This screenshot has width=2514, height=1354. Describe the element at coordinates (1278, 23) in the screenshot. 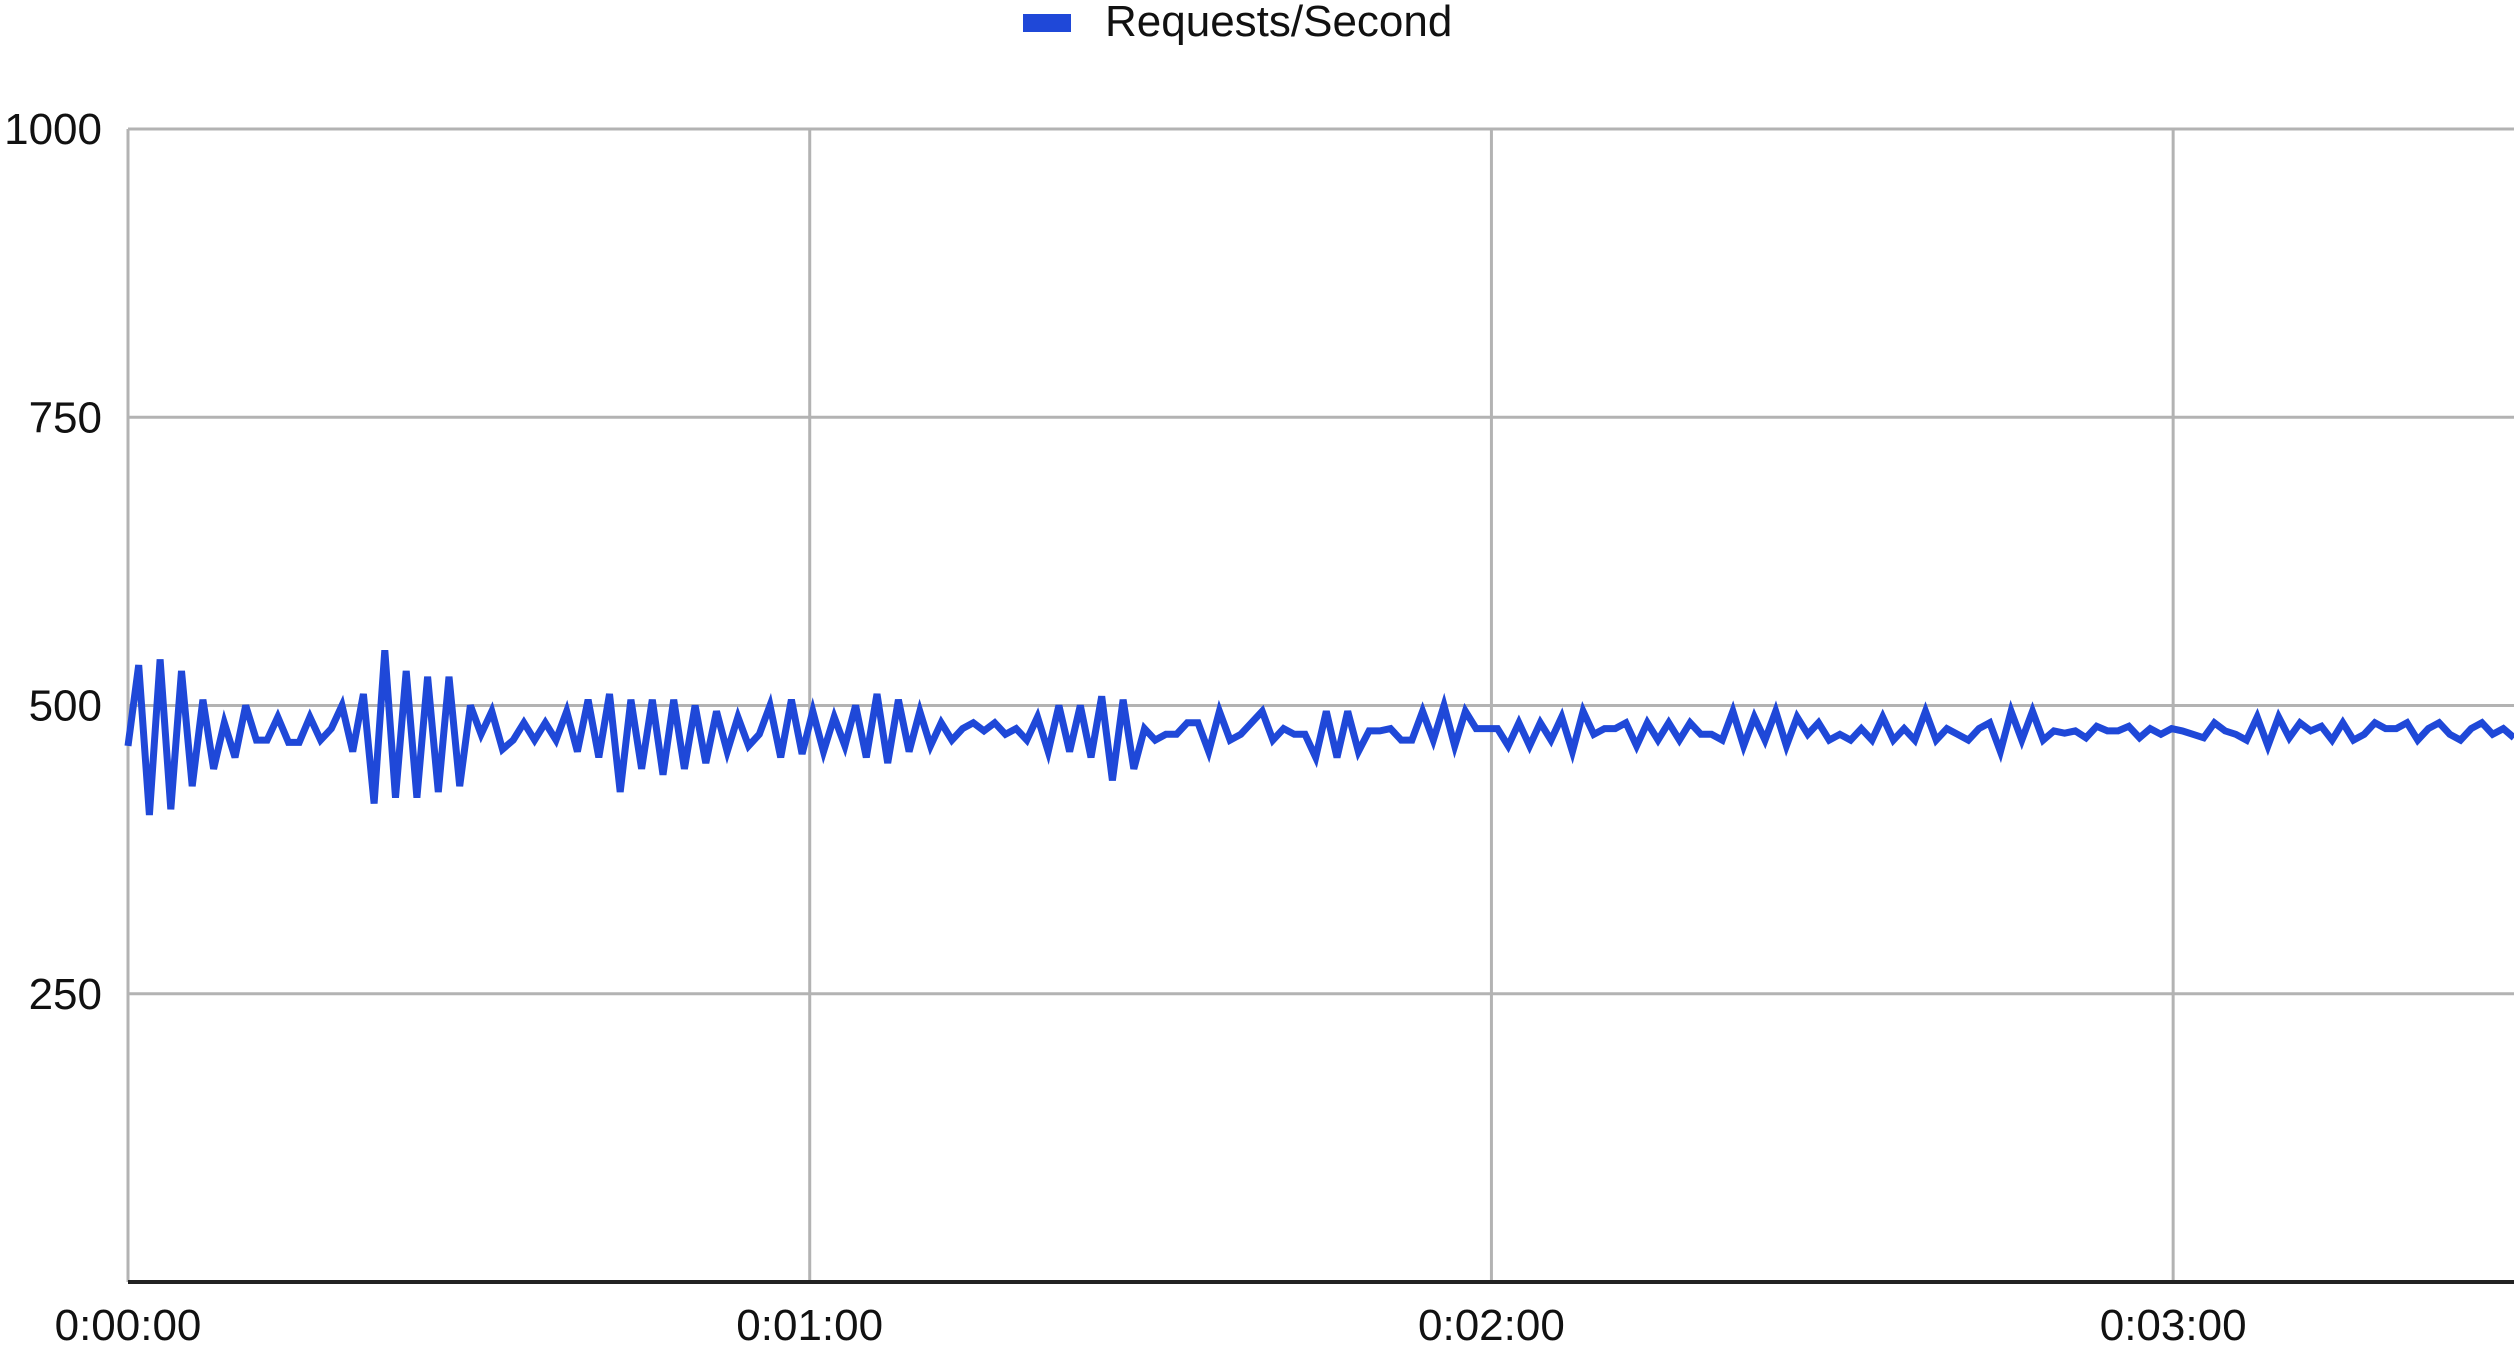

I see `legend-label: Requests/Second` at that location.